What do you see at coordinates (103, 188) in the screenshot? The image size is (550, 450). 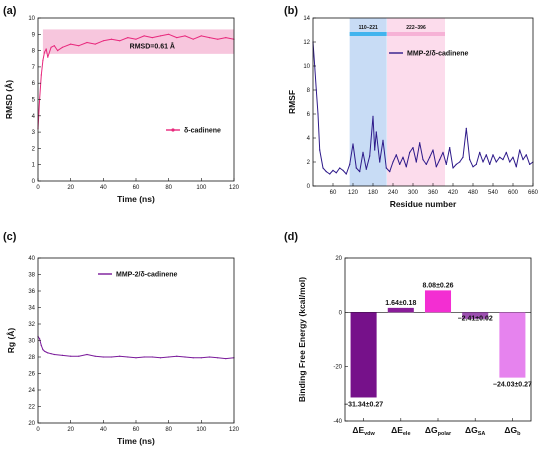 I see `x-tick-label: 40` at bounding box center [103, 188].